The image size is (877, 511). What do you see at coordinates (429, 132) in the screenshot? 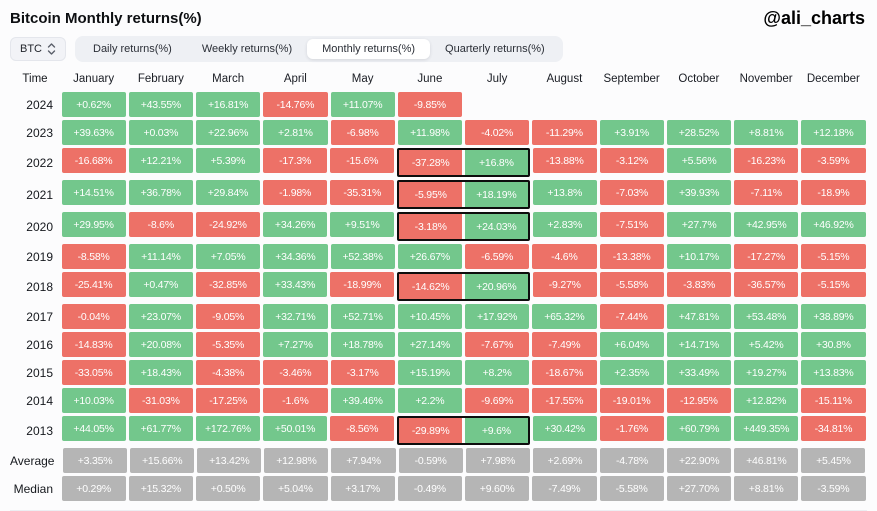
I see `return-cell: +11.98%` at bounding box center [429, 132].